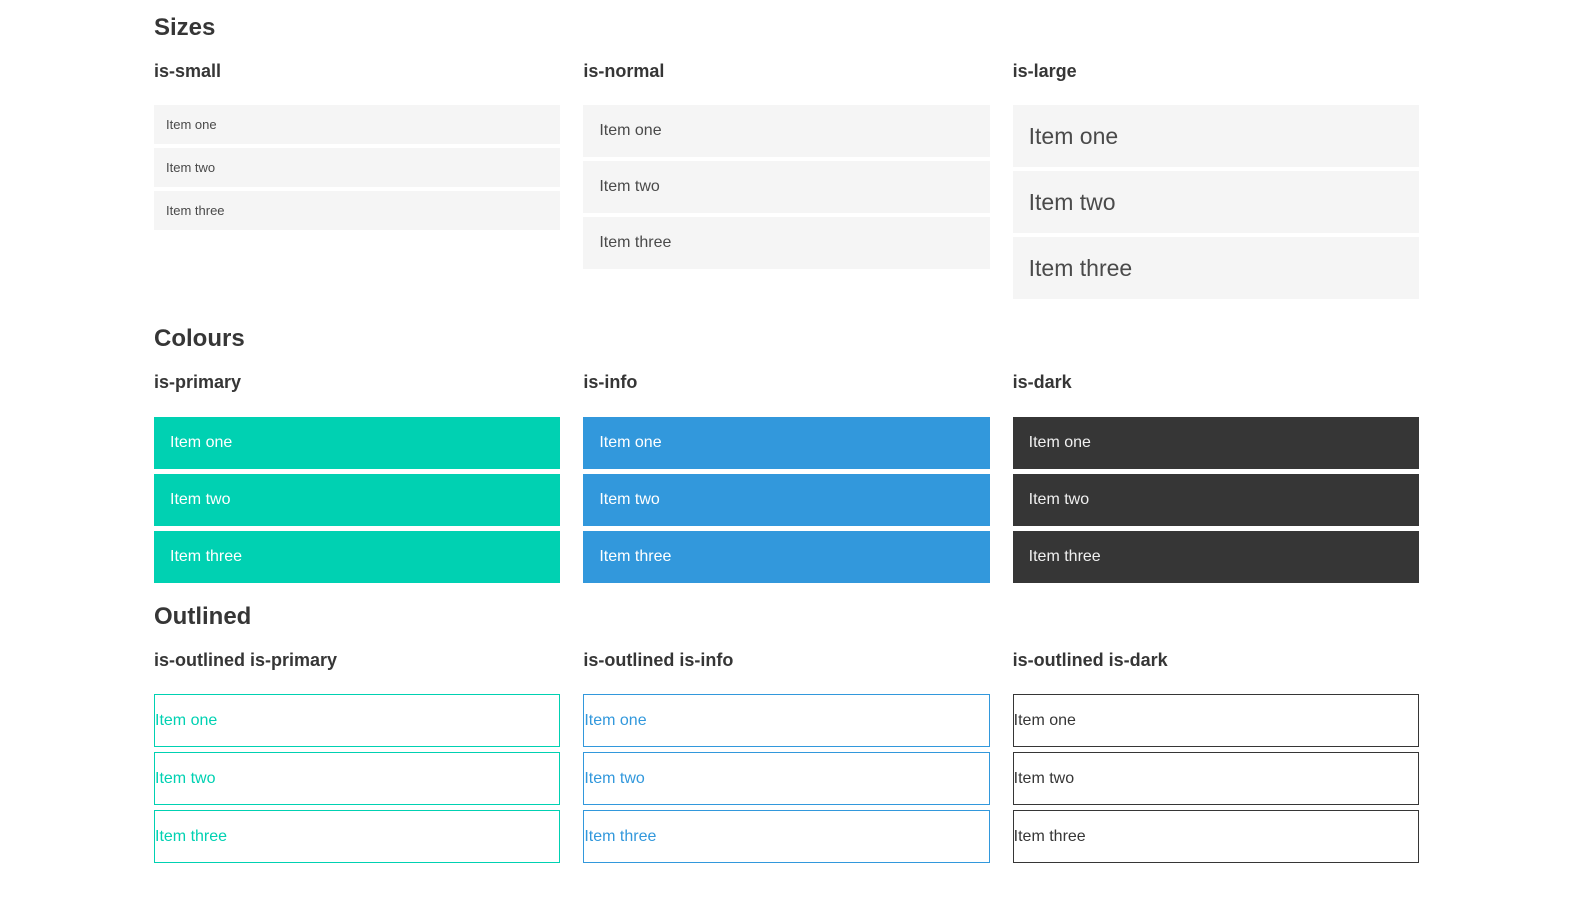 This screenshot has width=1595, height=897. What do you see at coordinates (1044, 70) in the screenshot?
I see `group-label-is-large: is-large` at bounding box center [1044, 70].